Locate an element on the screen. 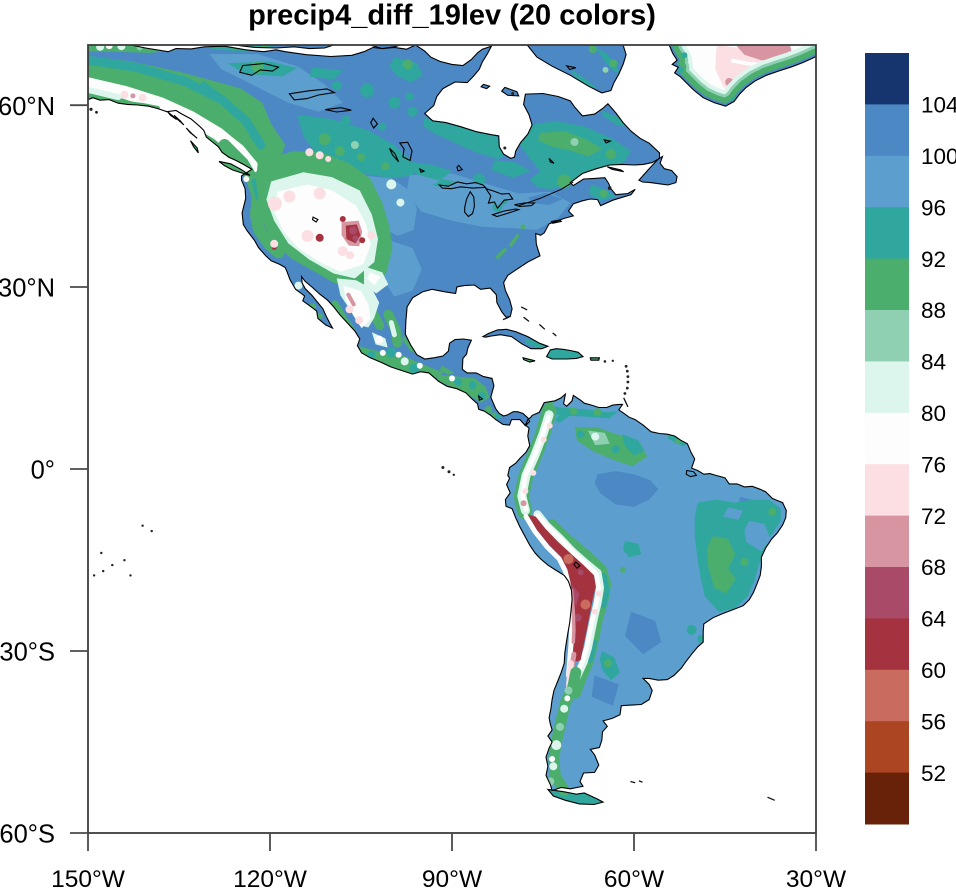 Image resolution: width=956 pixels, height=893 pixels. svg-text: 60°N is located at coordinates (27, 107).